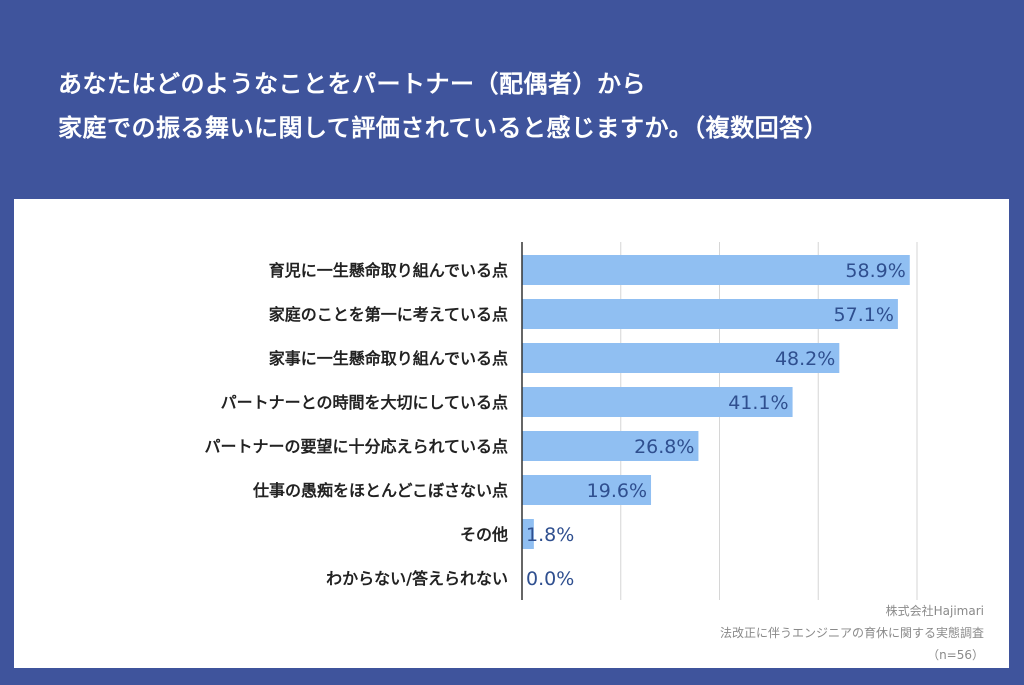 The height and width of the screenshot is (685, 1024). I want to click on source-survey: 法改正に伴うエンジニアの育休に関する実態調査, so click(851, 633).